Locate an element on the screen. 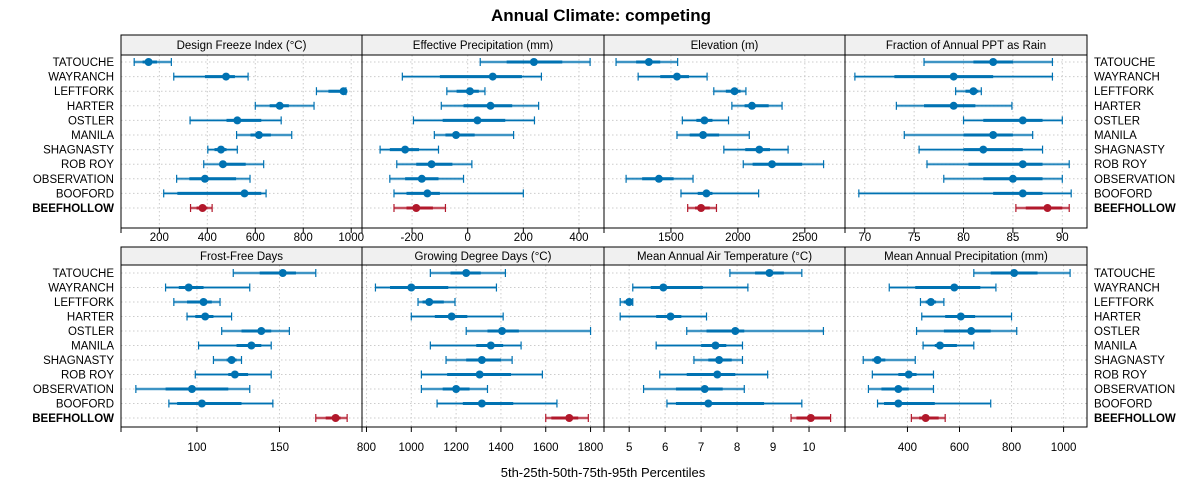  x-tick-label: 2000 is located at coordinates (738, 238).